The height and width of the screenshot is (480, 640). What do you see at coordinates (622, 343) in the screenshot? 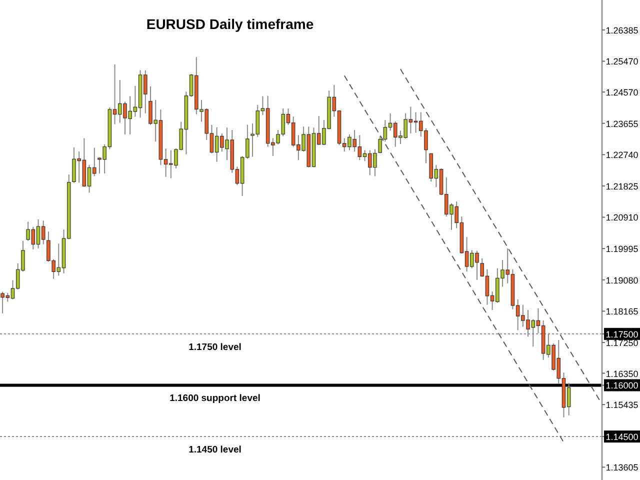
I see `y-tick-label: 1.17250` at bounding box center [622, 343].